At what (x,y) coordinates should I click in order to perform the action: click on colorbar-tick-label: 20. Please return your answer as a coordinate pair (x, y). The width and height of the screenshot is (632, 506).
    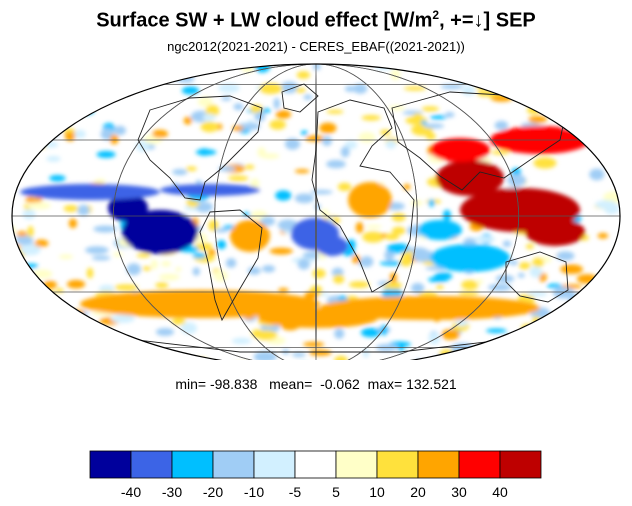
    Looking at the image, I should click on (418, 492).